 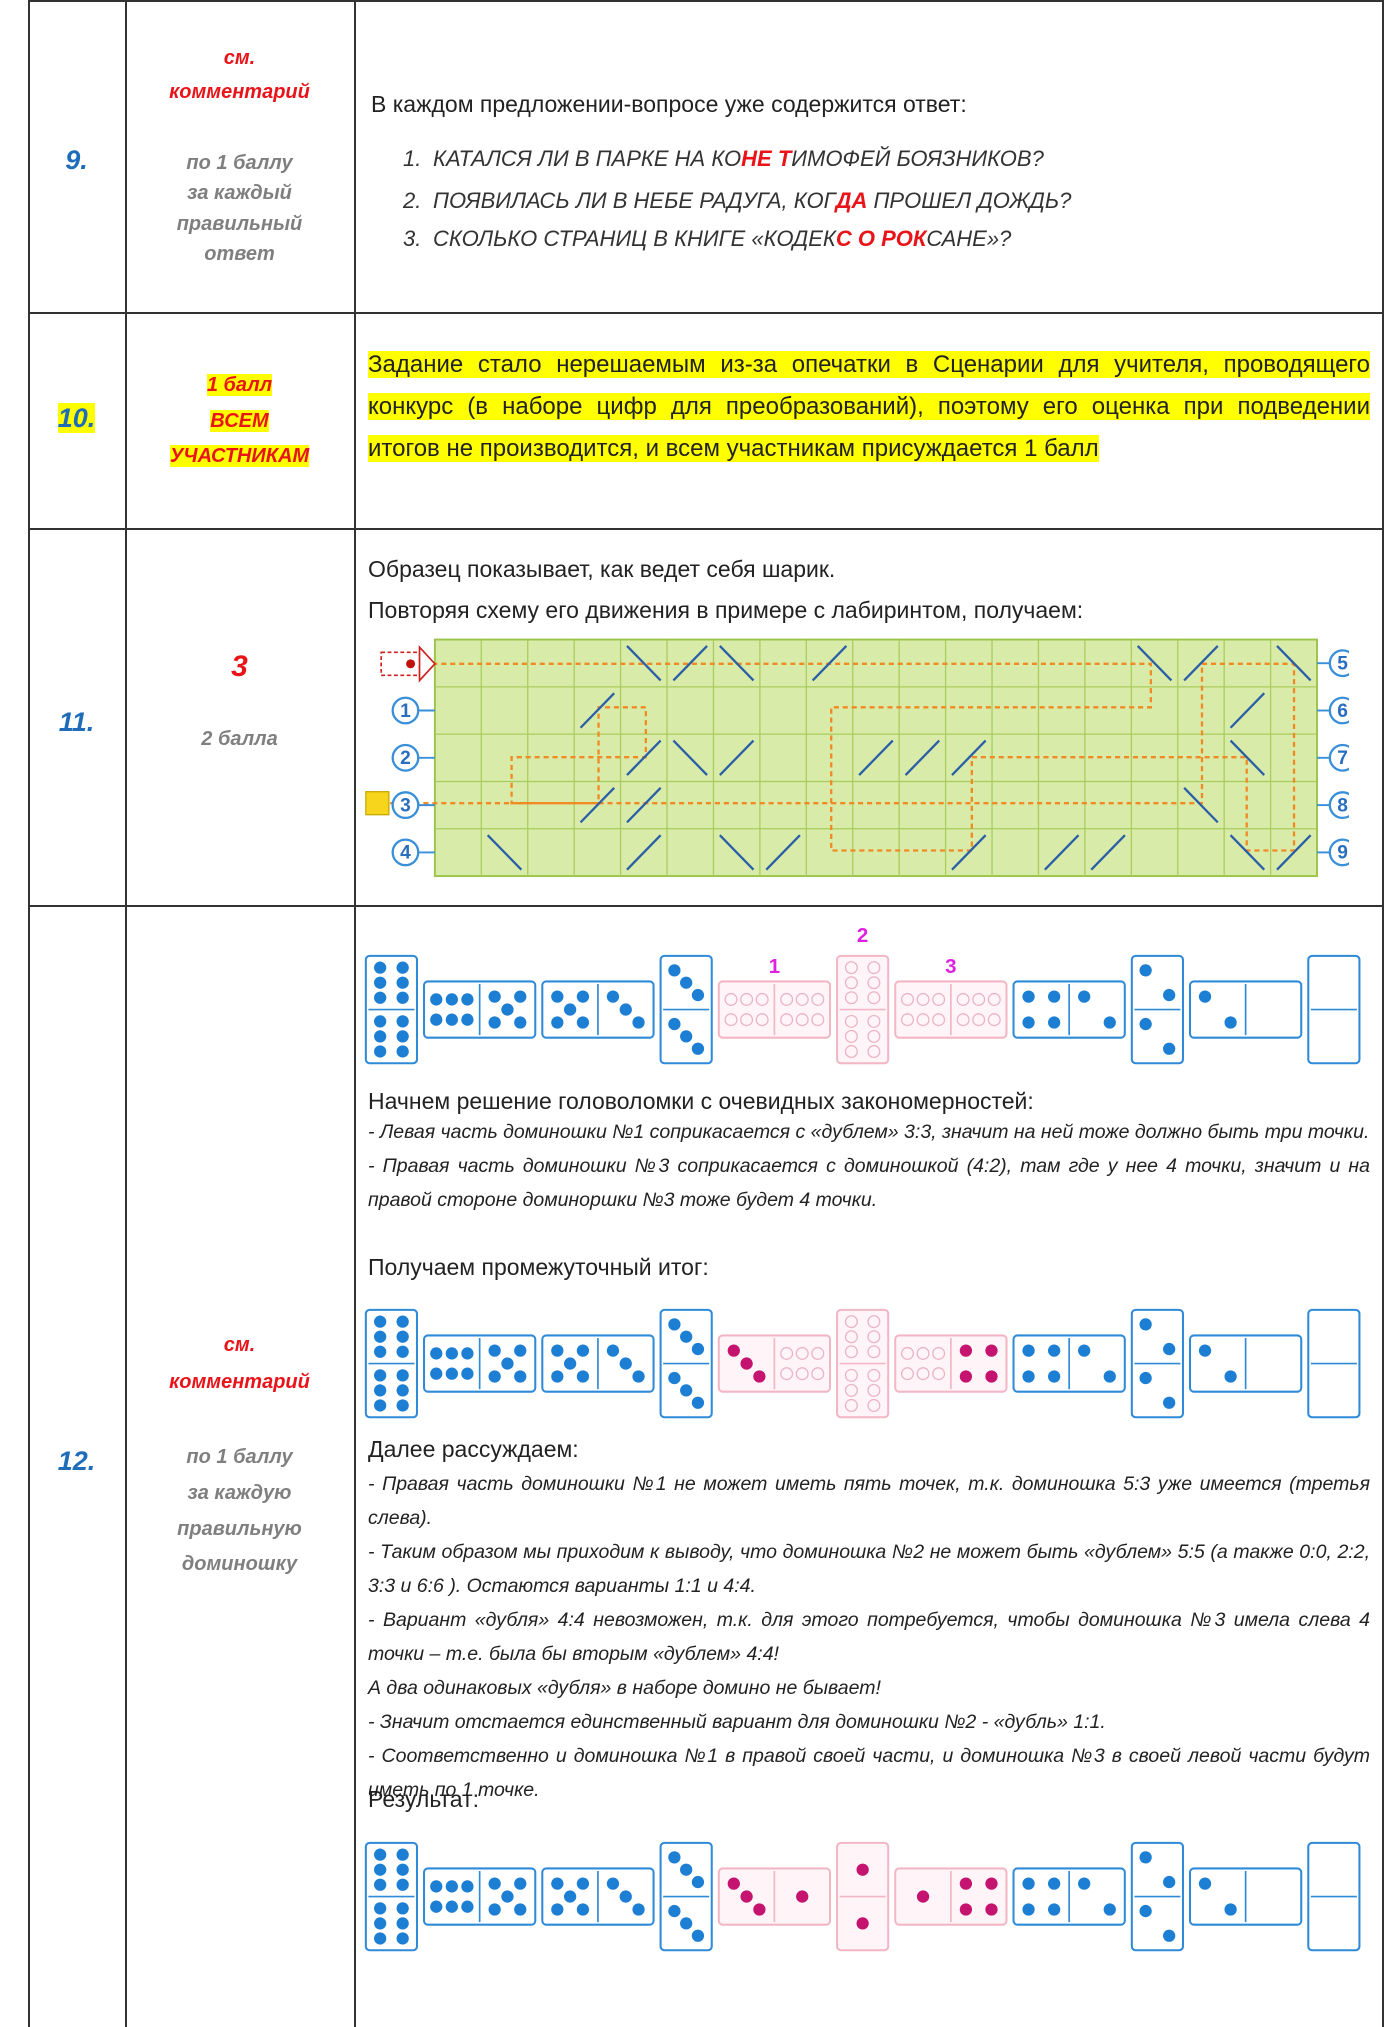 I want to click on score: ВСЕМ, so click(x=239, y=421).